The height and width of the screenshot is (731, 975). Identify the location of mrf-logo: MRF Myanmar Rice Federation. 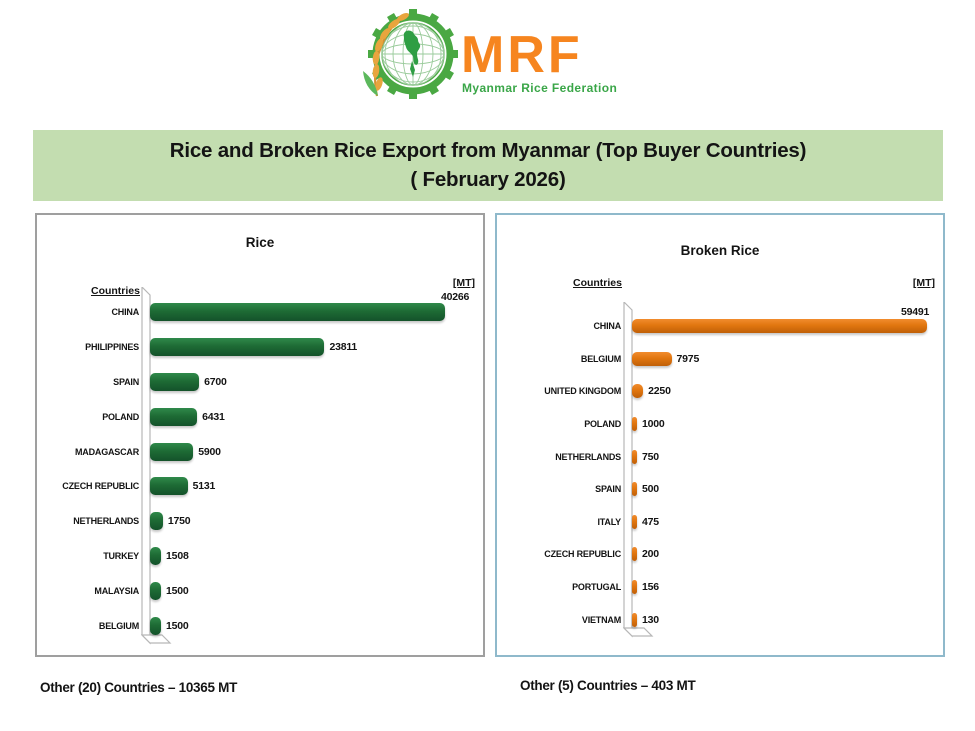
(487, 58).